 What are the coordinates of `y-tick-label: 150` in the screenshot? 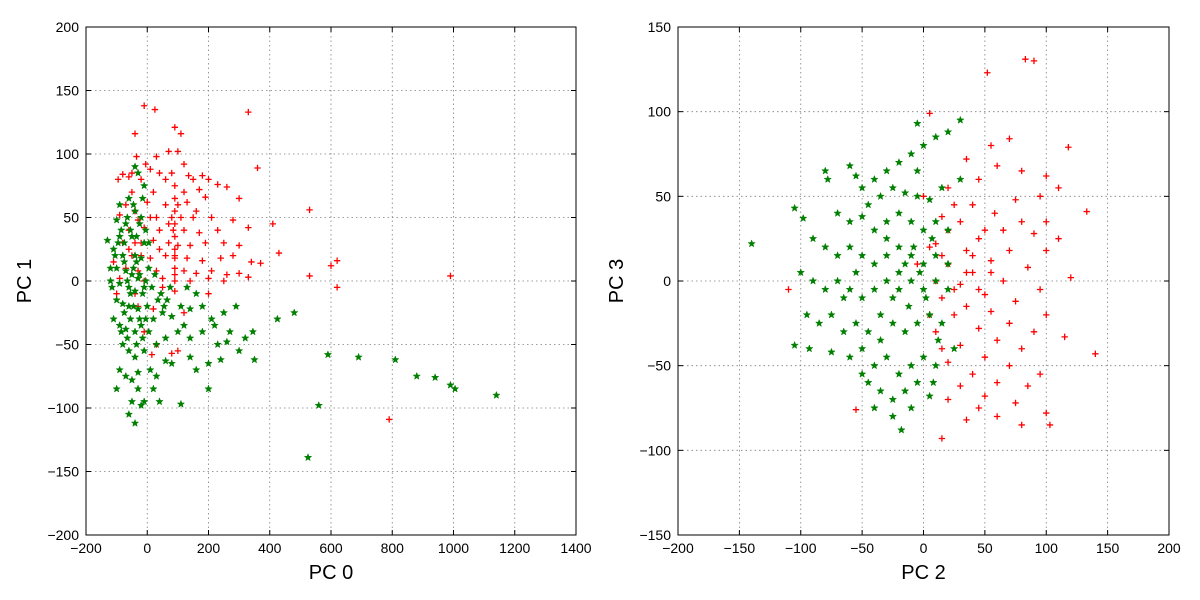 It's located at (660, 27).